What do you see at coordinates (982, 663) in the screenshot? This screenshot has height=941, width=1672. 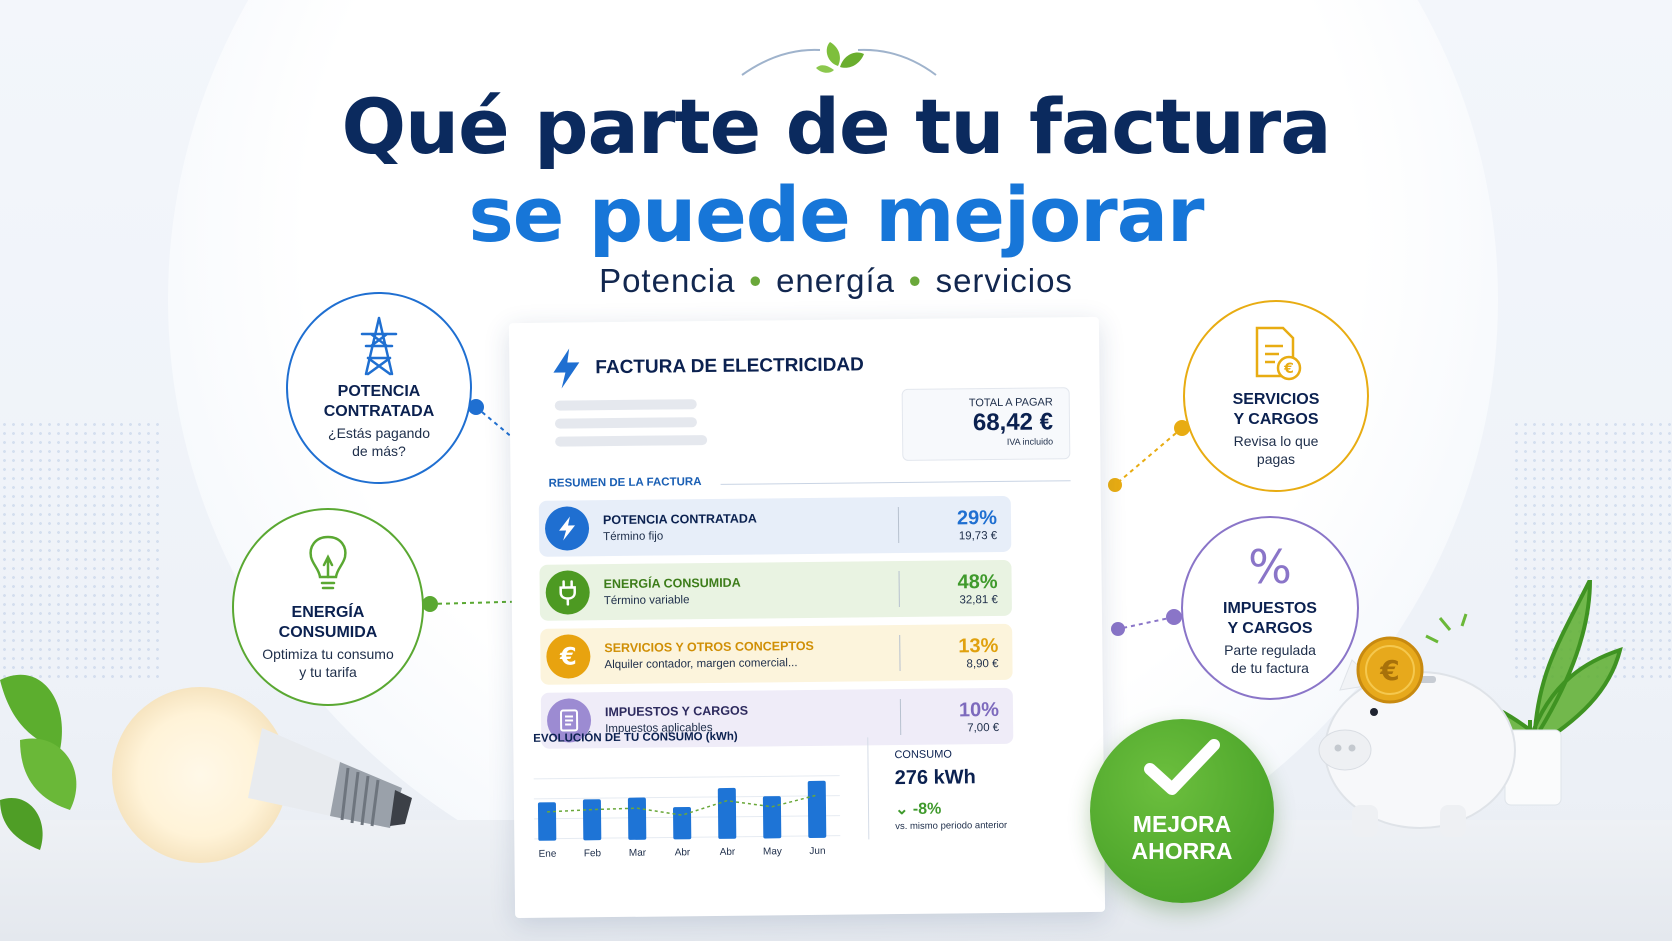 I see `row-amount: 8,90 €` at bounding box center [982, 663].